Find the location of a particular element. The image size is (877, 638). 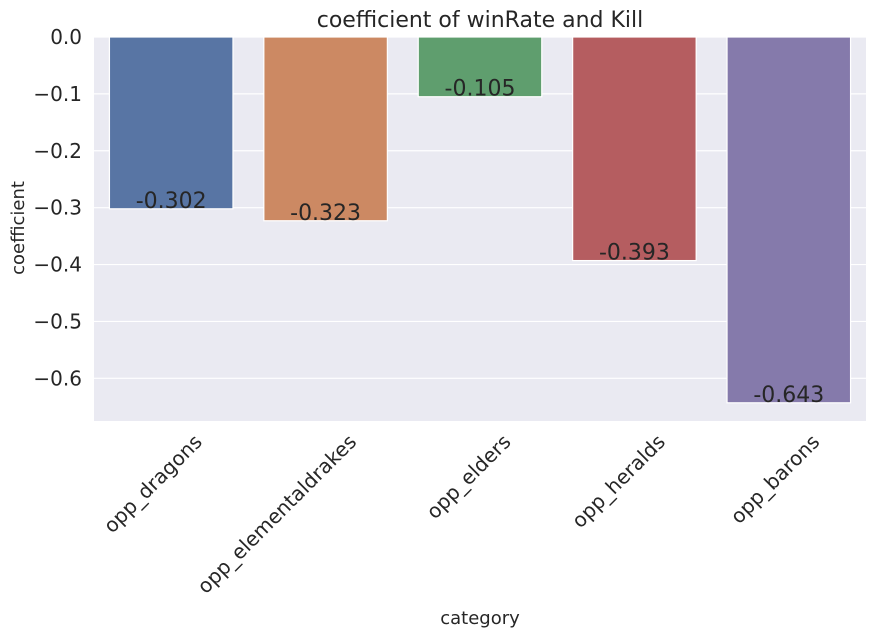

bar-opp_heralds is located at coordinates (634, 149).